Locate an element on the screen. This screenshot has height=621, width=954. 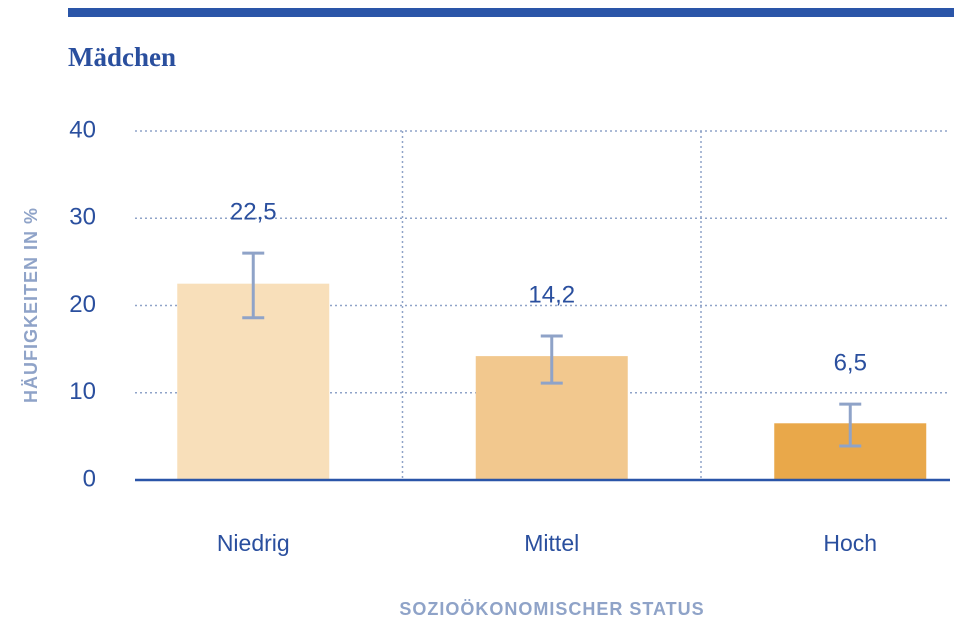
value-label: 22,5 is located at coordinates (253, 211).